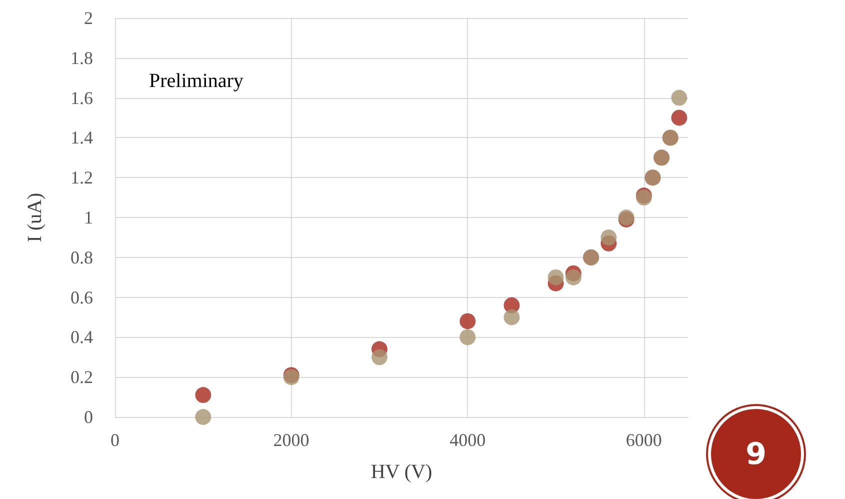 This screenshot has height=499, width=845. Describe the element at coordinates (81, 377) in the screenshot. I see `y-tick-label: 0.2` at that location.